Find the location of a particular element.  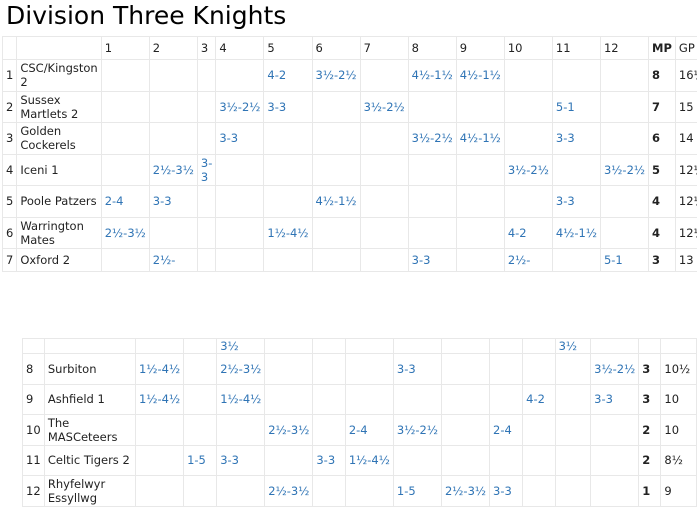

row-number: 10 is located at coordinates (33, 430).